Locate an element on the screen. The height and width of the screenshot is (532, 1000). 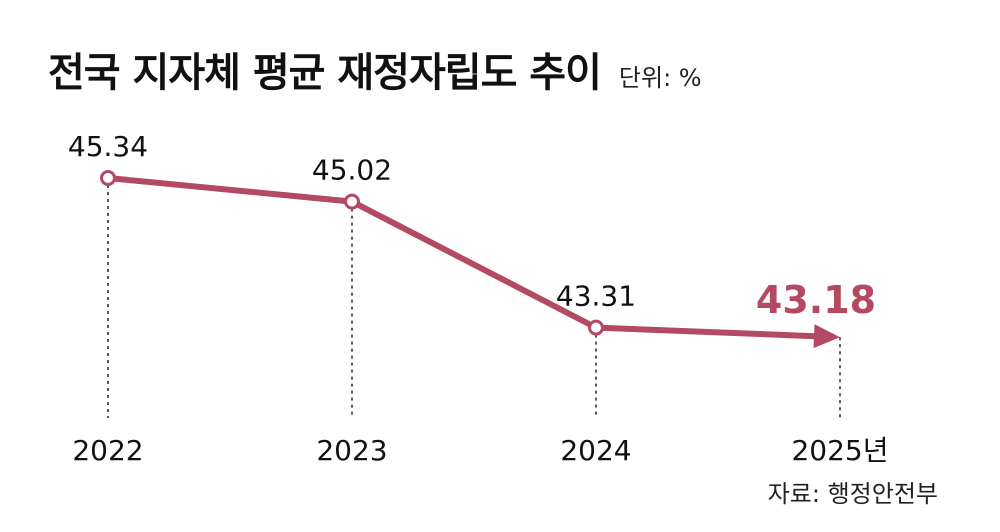
data-label-2: 45.02 is located at coordinates (352, 170).